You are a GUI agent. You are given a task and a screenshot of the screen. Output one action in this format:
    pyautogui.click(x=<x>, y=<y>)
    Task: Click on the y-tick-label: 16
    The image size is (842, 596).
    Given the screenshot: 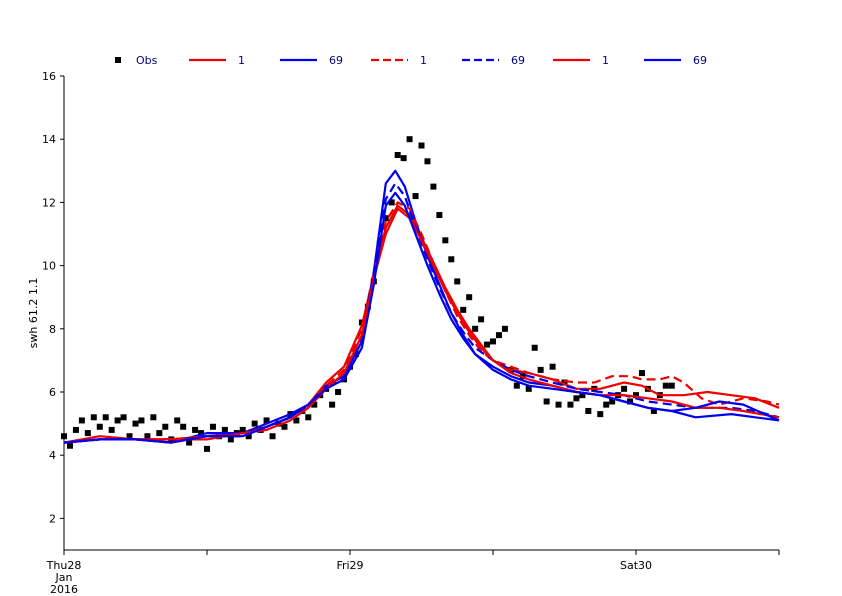 What is the action you would take?
    pyautogui.click(x=49, y=76)
    